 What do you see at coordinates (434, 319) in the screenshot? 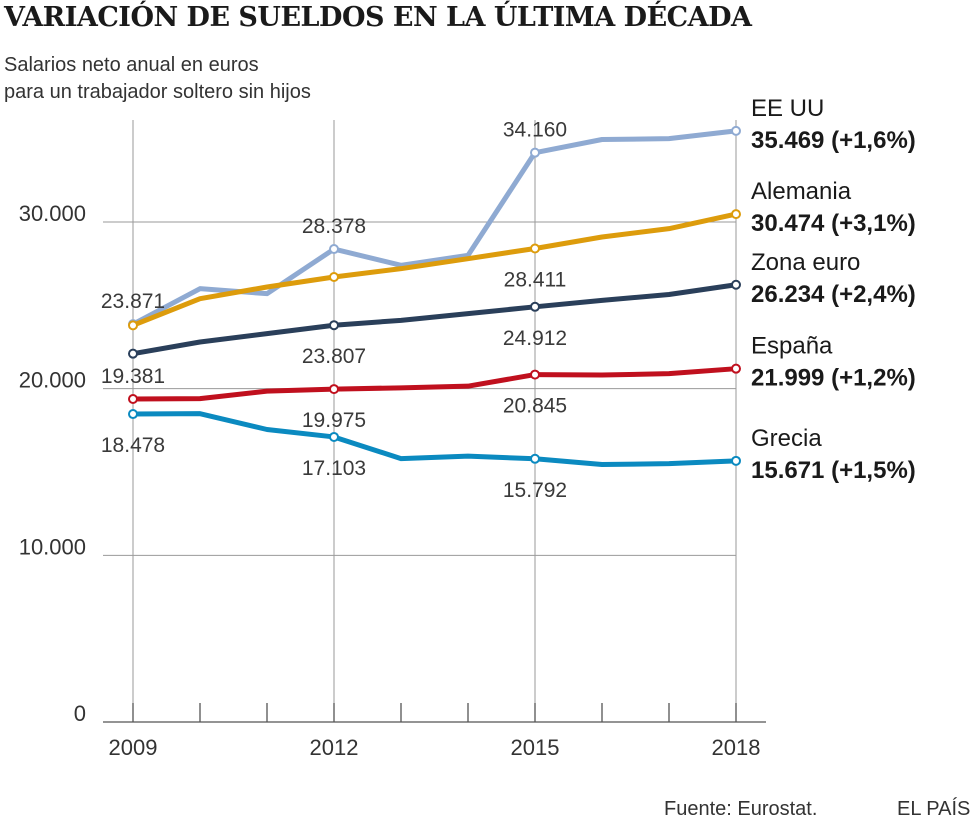
I see `series-line-zona-euro` at bounding box center [434, 319].